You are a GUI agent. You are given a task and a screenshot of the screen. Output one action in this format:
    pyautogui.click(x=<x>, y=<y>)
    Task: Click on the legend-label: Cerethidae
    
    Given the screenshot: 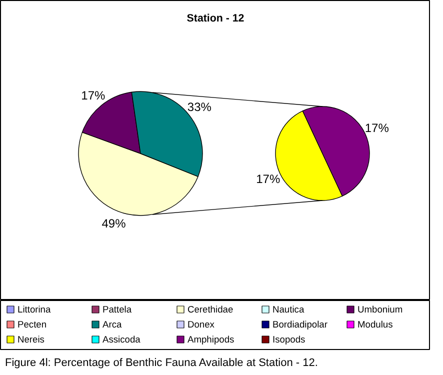 What is the action you would take?
    pyautogui.click(x=211, y=309)
    